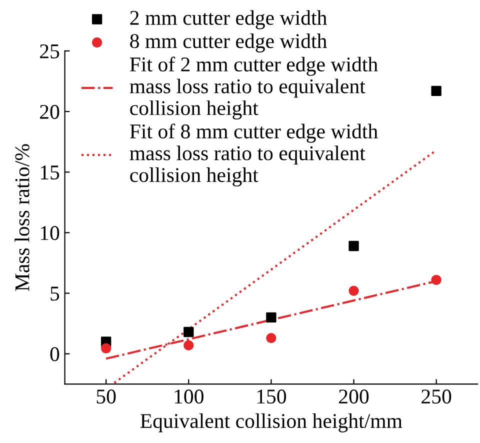 This screenshot has width=480, height=443. What do you see at coordinates (354, 397) in the screenshot?
I see `x-tick-label: 200` at bounding box center [354, 397].